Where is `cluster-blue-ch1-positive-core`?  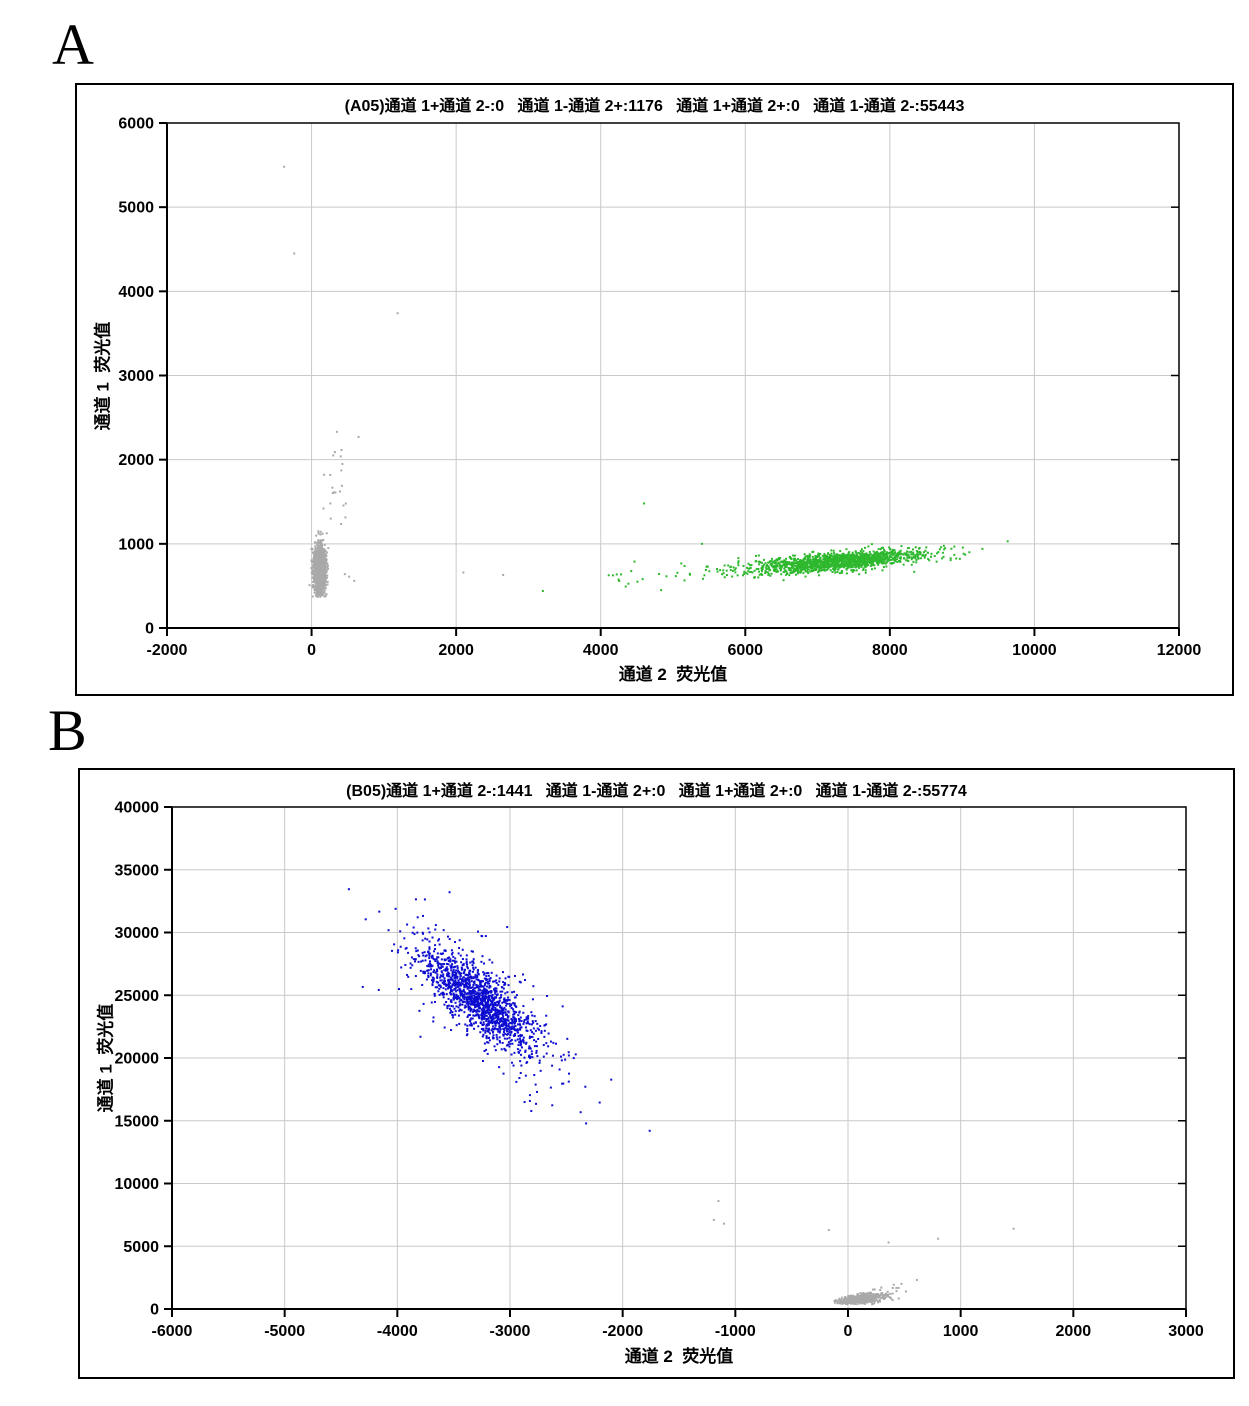 cluster-blue-ch1-positive-core is located at coordinates (490, 998).